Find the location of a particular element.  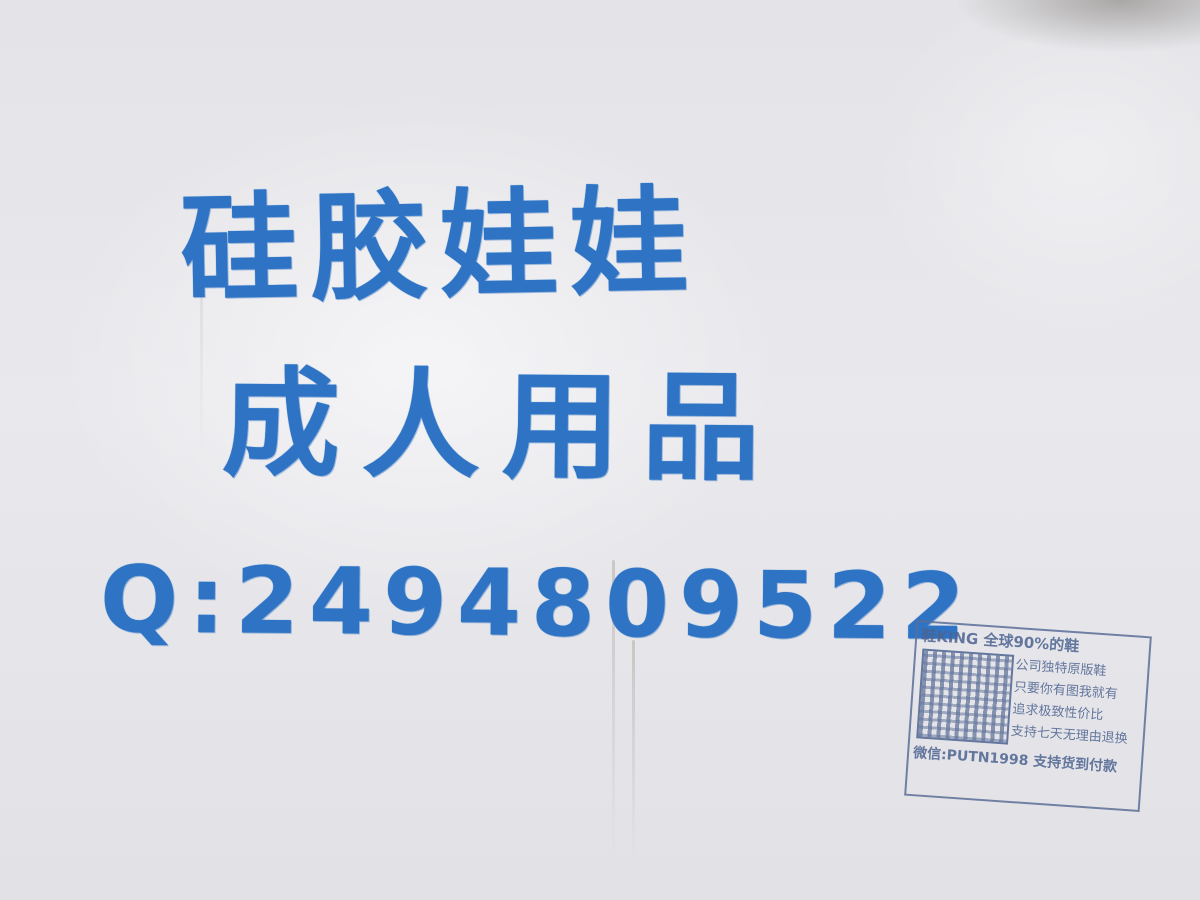

qr-code-icon is located at coordinates (965, 696).